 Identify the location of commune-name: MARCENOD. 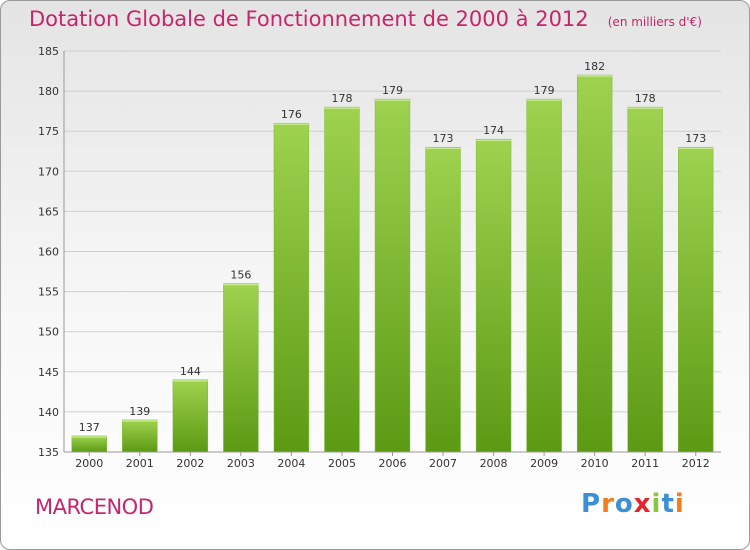
(94, 507).